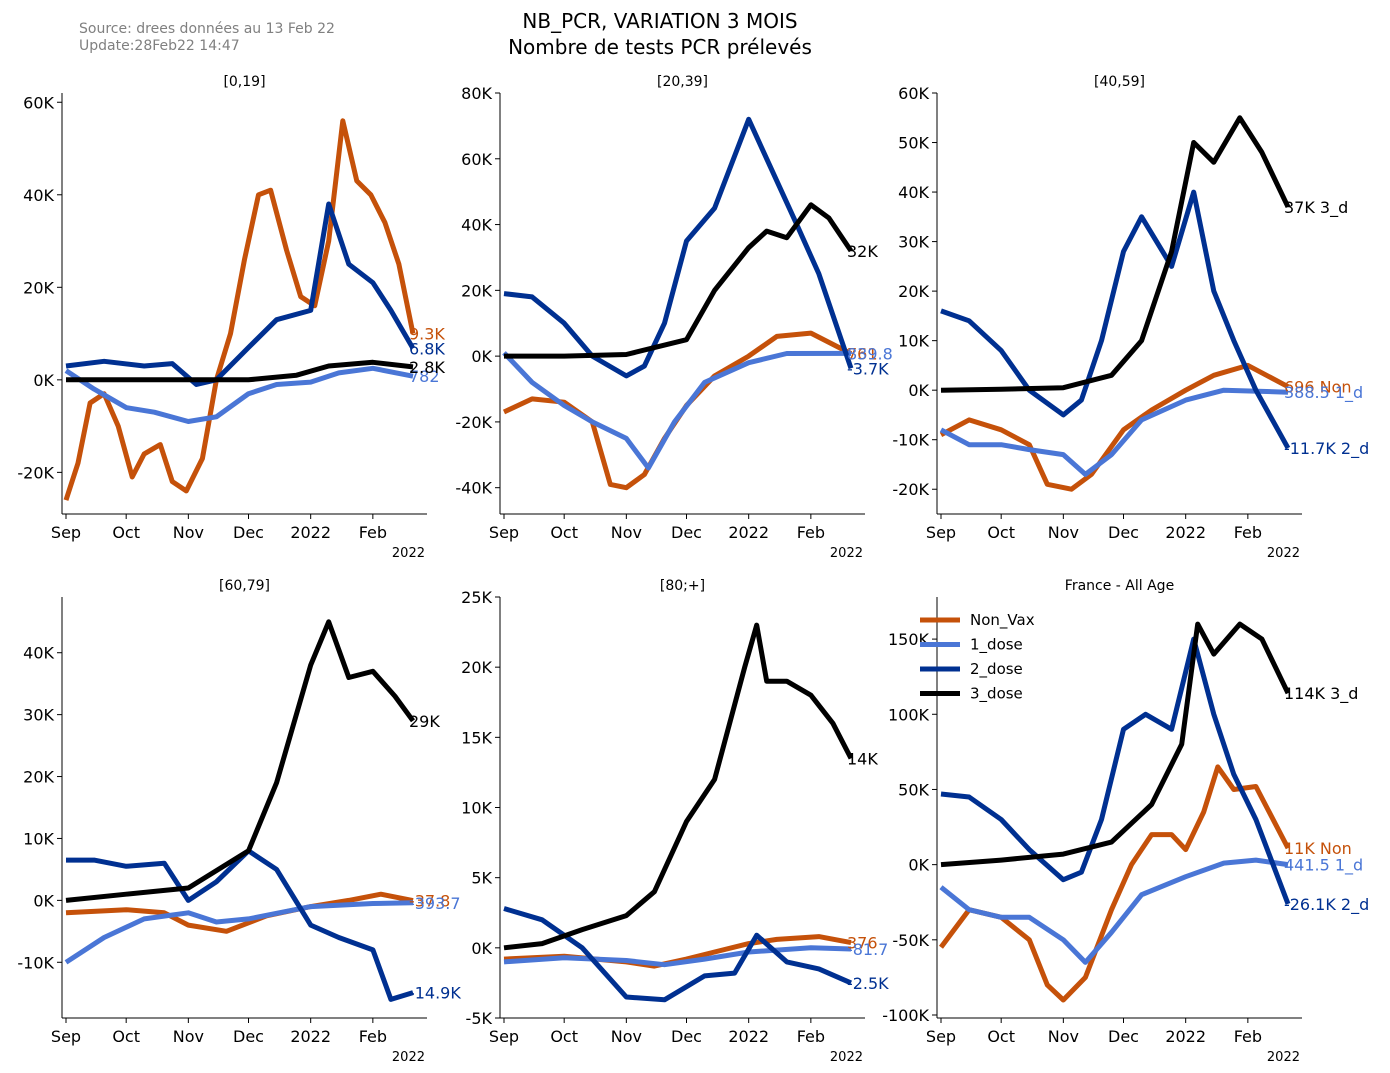 The width and height of the screenshot is (1390, 1073). I want to click on series-end-label: -11.7K 2_d, so click(1326, 449).